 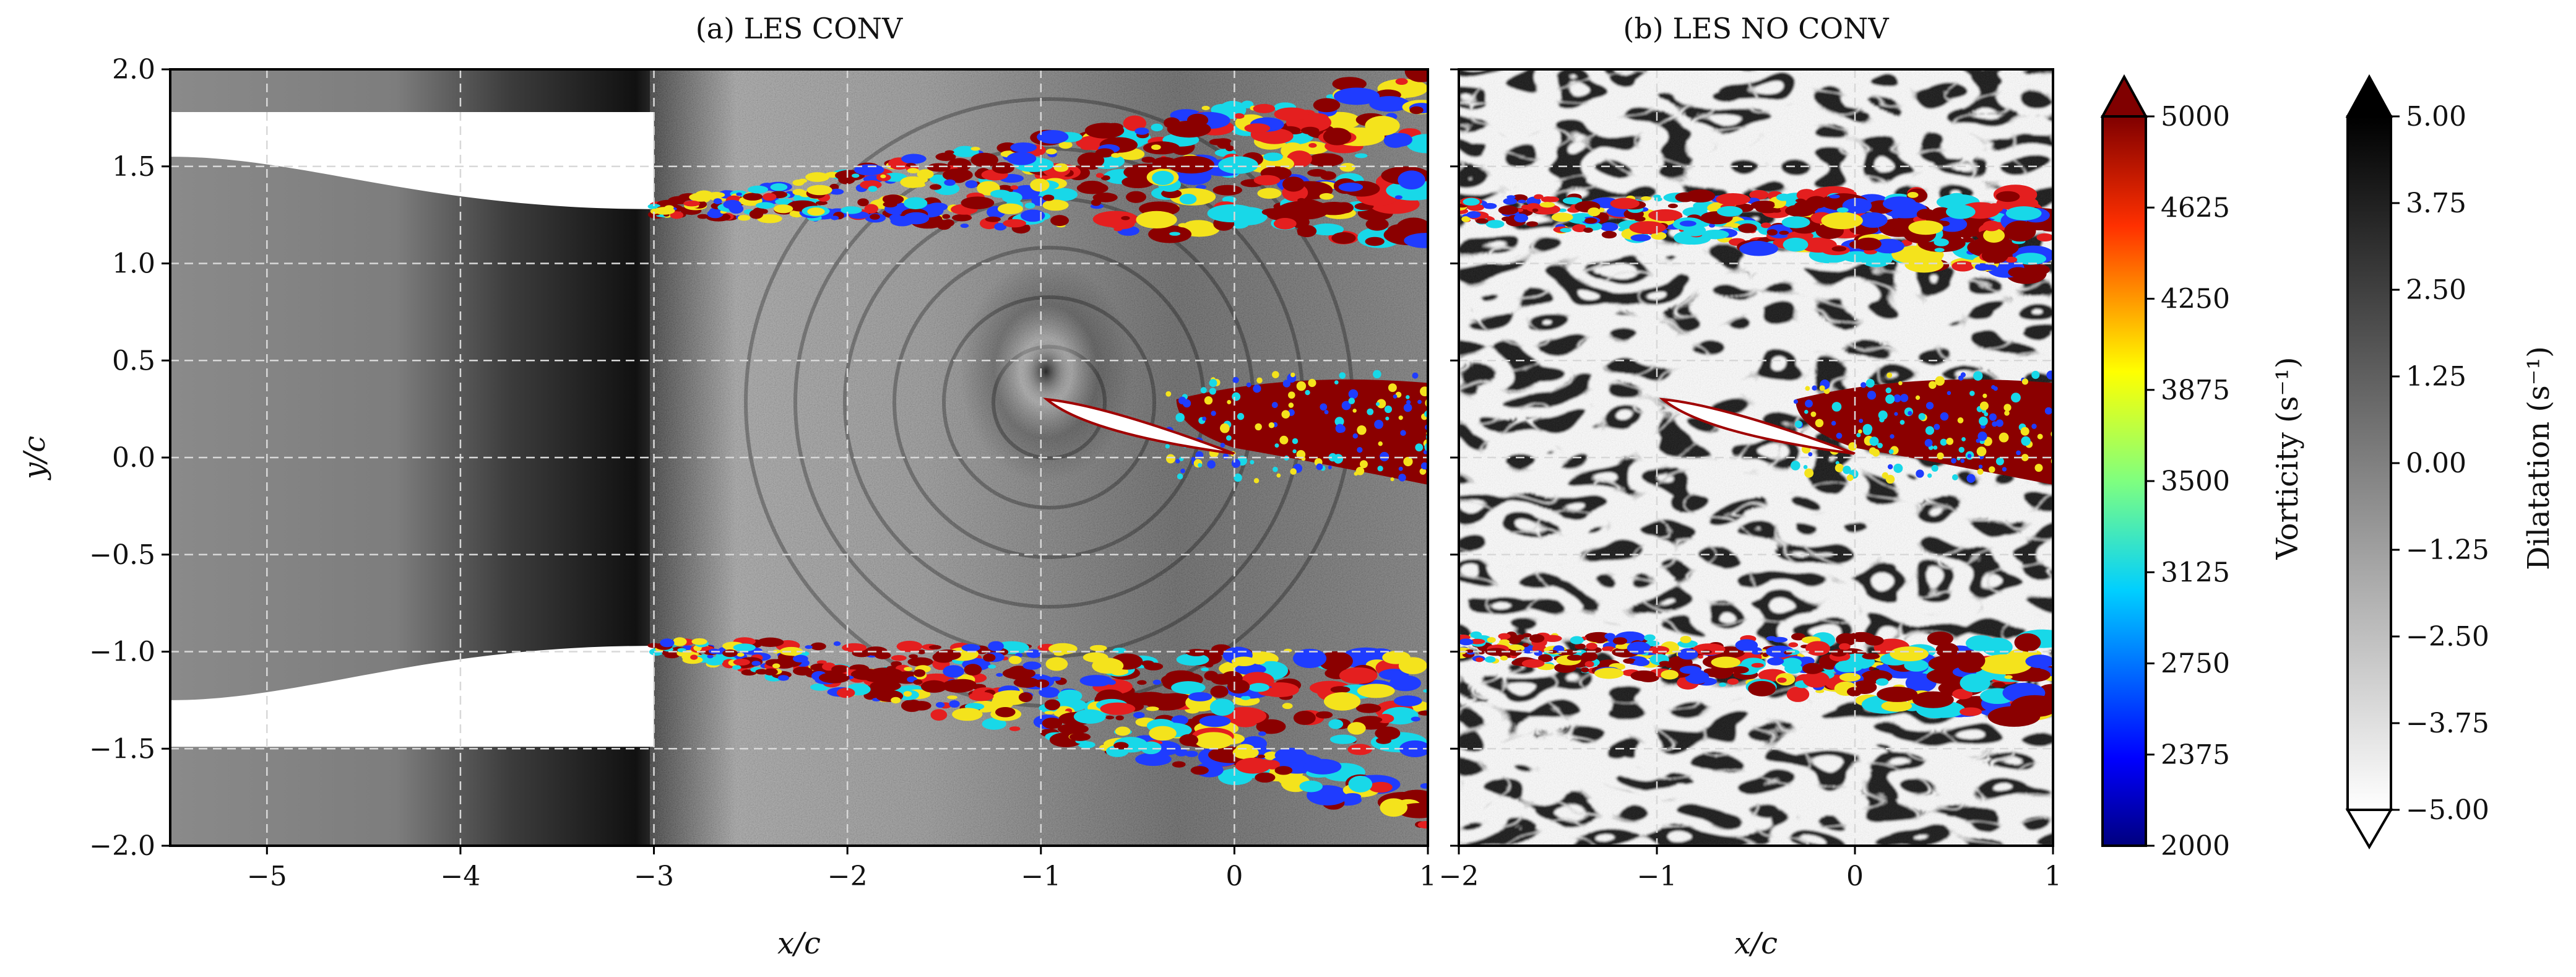 I want to click on nozzle-lower-wall, so click(x=412, y=696).